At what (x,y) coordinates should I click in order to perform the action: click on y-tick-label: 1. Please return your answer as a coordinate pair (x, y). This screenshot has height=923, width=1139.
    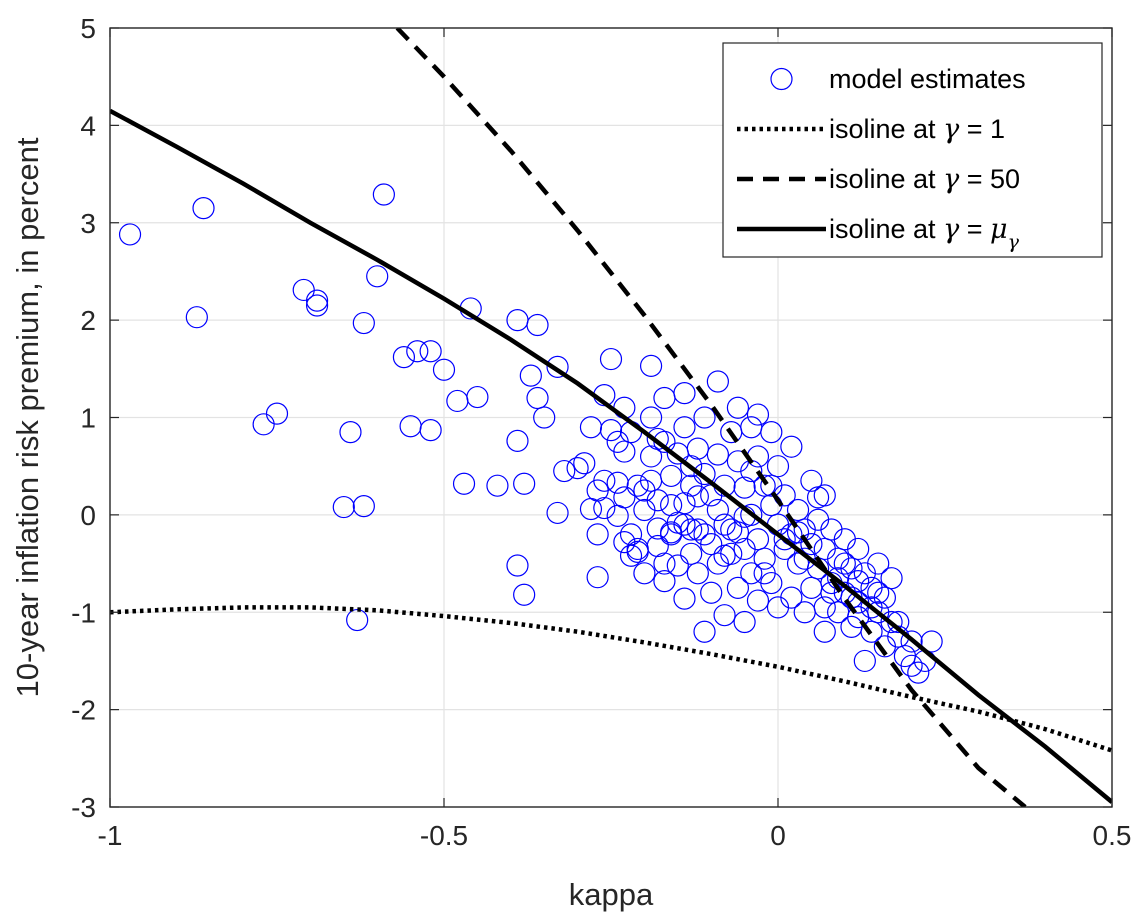
    Looking at the image, I should click on (88, 418).